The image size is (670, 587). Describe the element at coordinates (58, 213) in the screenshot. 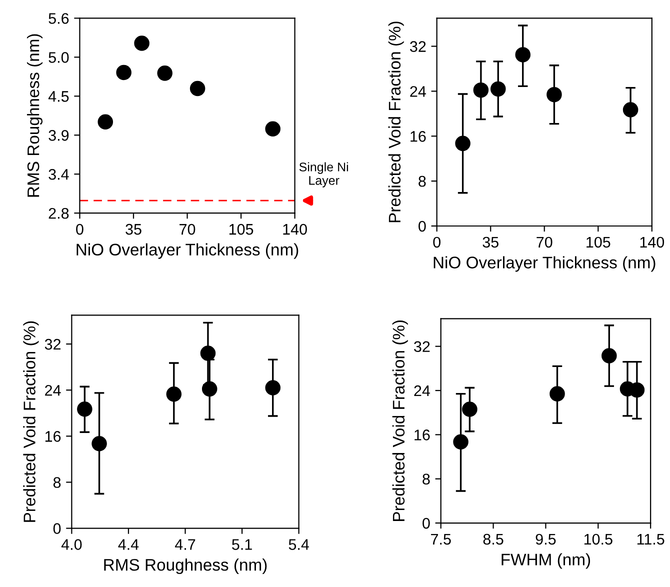

I see `y-tick-label: 2.8` at that location.